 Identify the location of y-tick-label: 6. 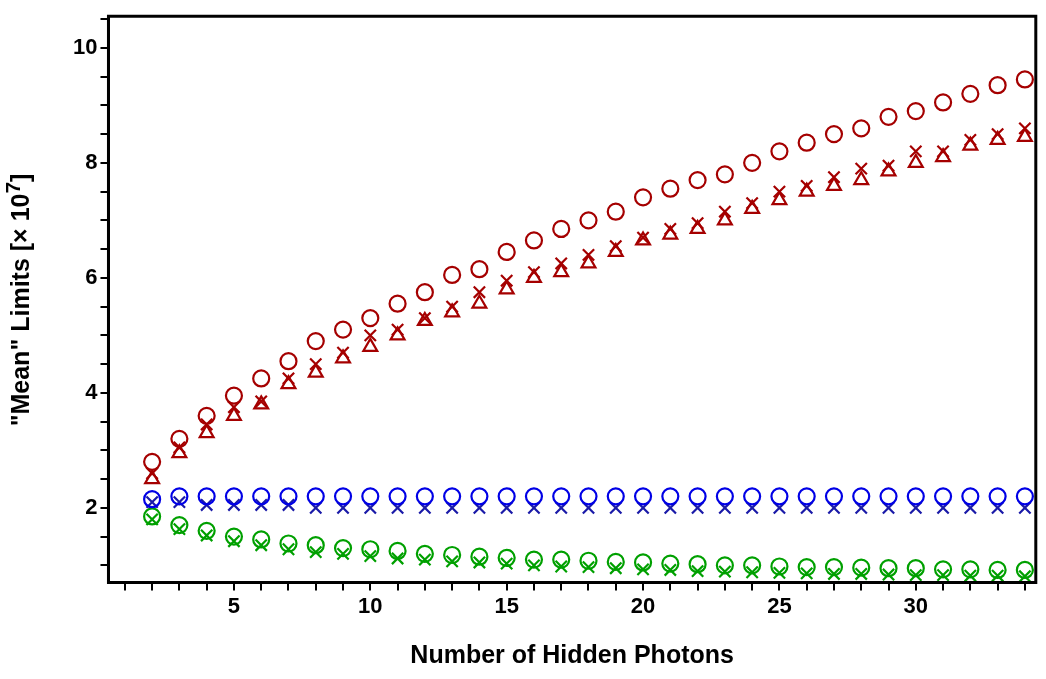
(91, 276).